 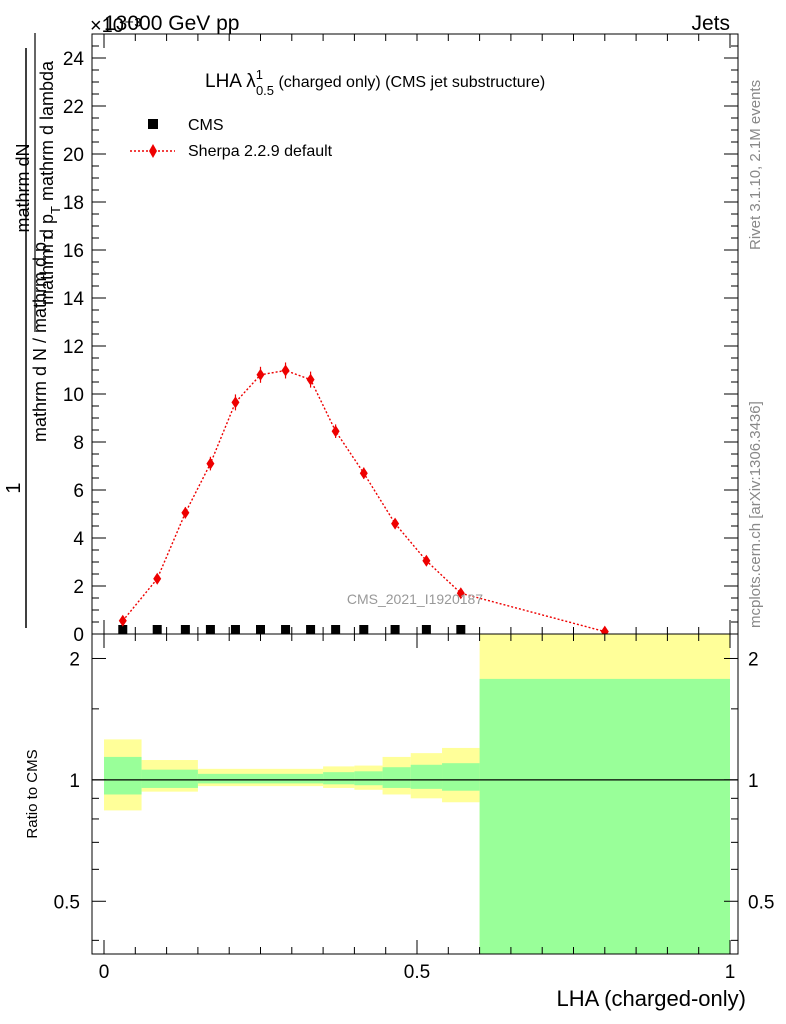 I want to click on mcplots-label: mcplots.cern.ch [arXiv:1306.3436], so click(x=755, y=514).